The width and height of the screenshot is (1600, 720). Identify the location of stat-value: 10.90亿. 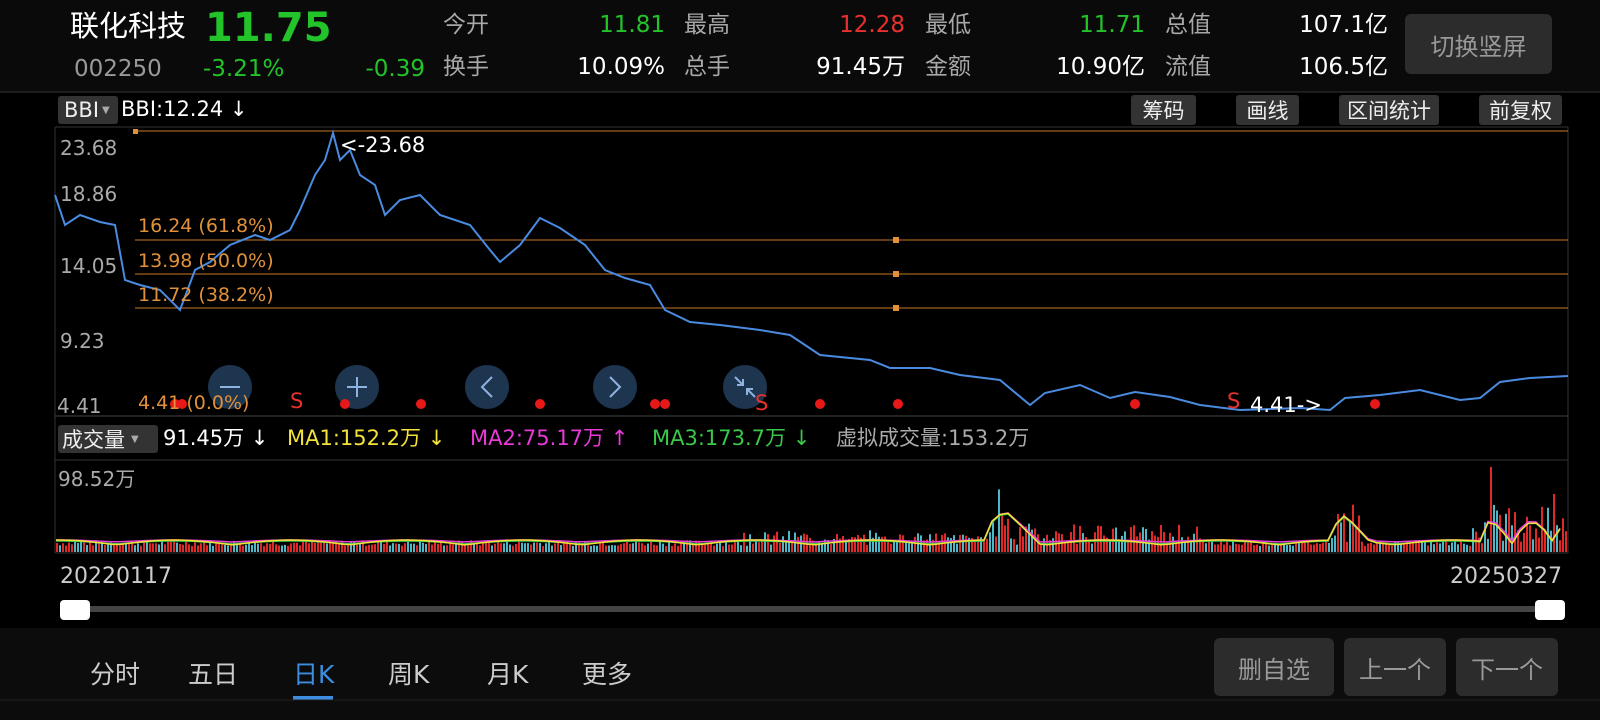
(1100, 67).